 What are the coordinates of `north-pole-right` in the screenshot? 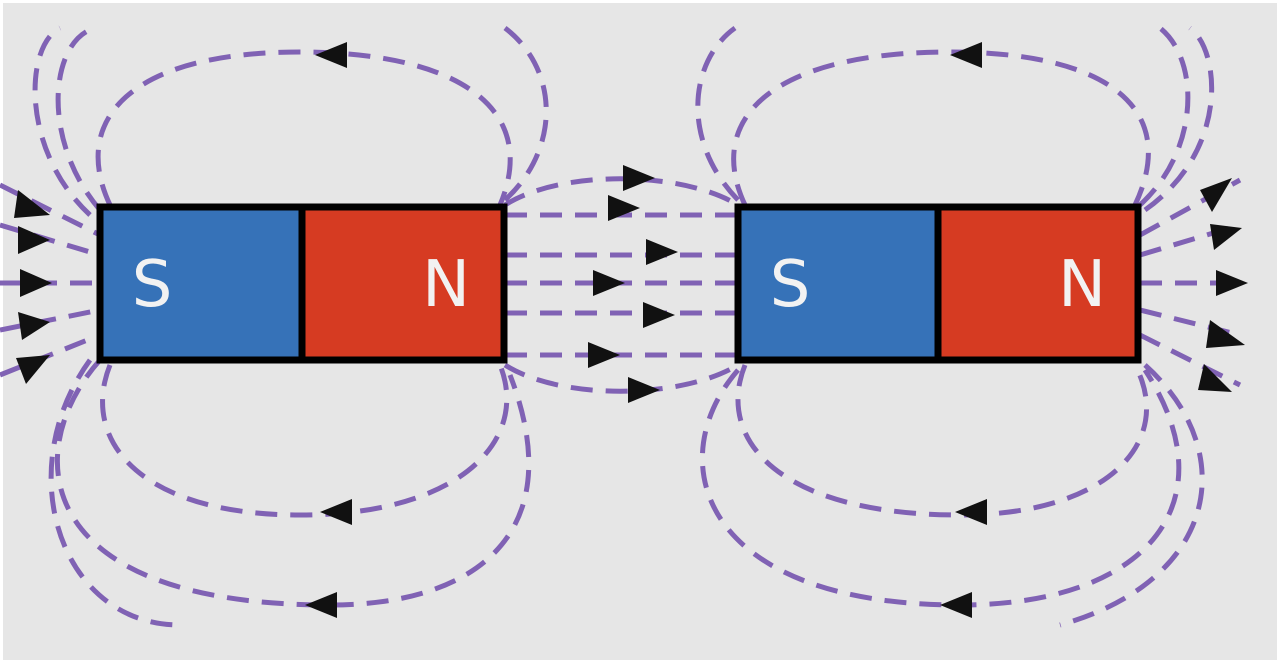 It's located at (1038, 283).